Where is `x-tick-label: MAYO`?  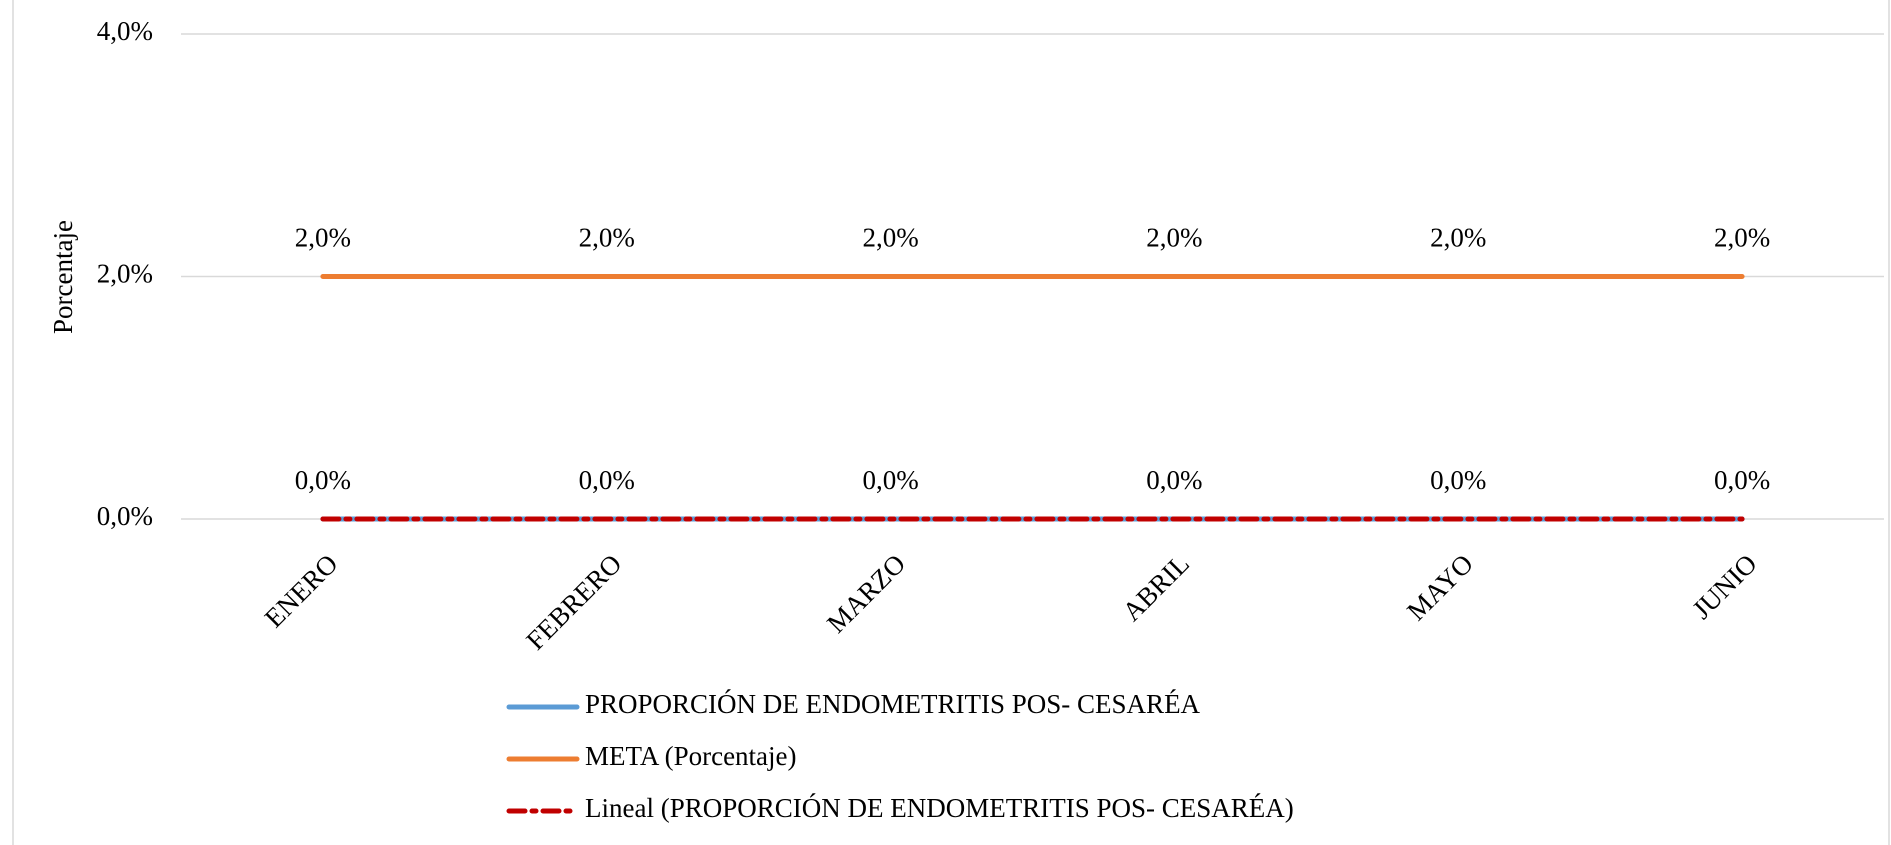 x-tick-label: MAYO is located at coordinates (1440, 587).